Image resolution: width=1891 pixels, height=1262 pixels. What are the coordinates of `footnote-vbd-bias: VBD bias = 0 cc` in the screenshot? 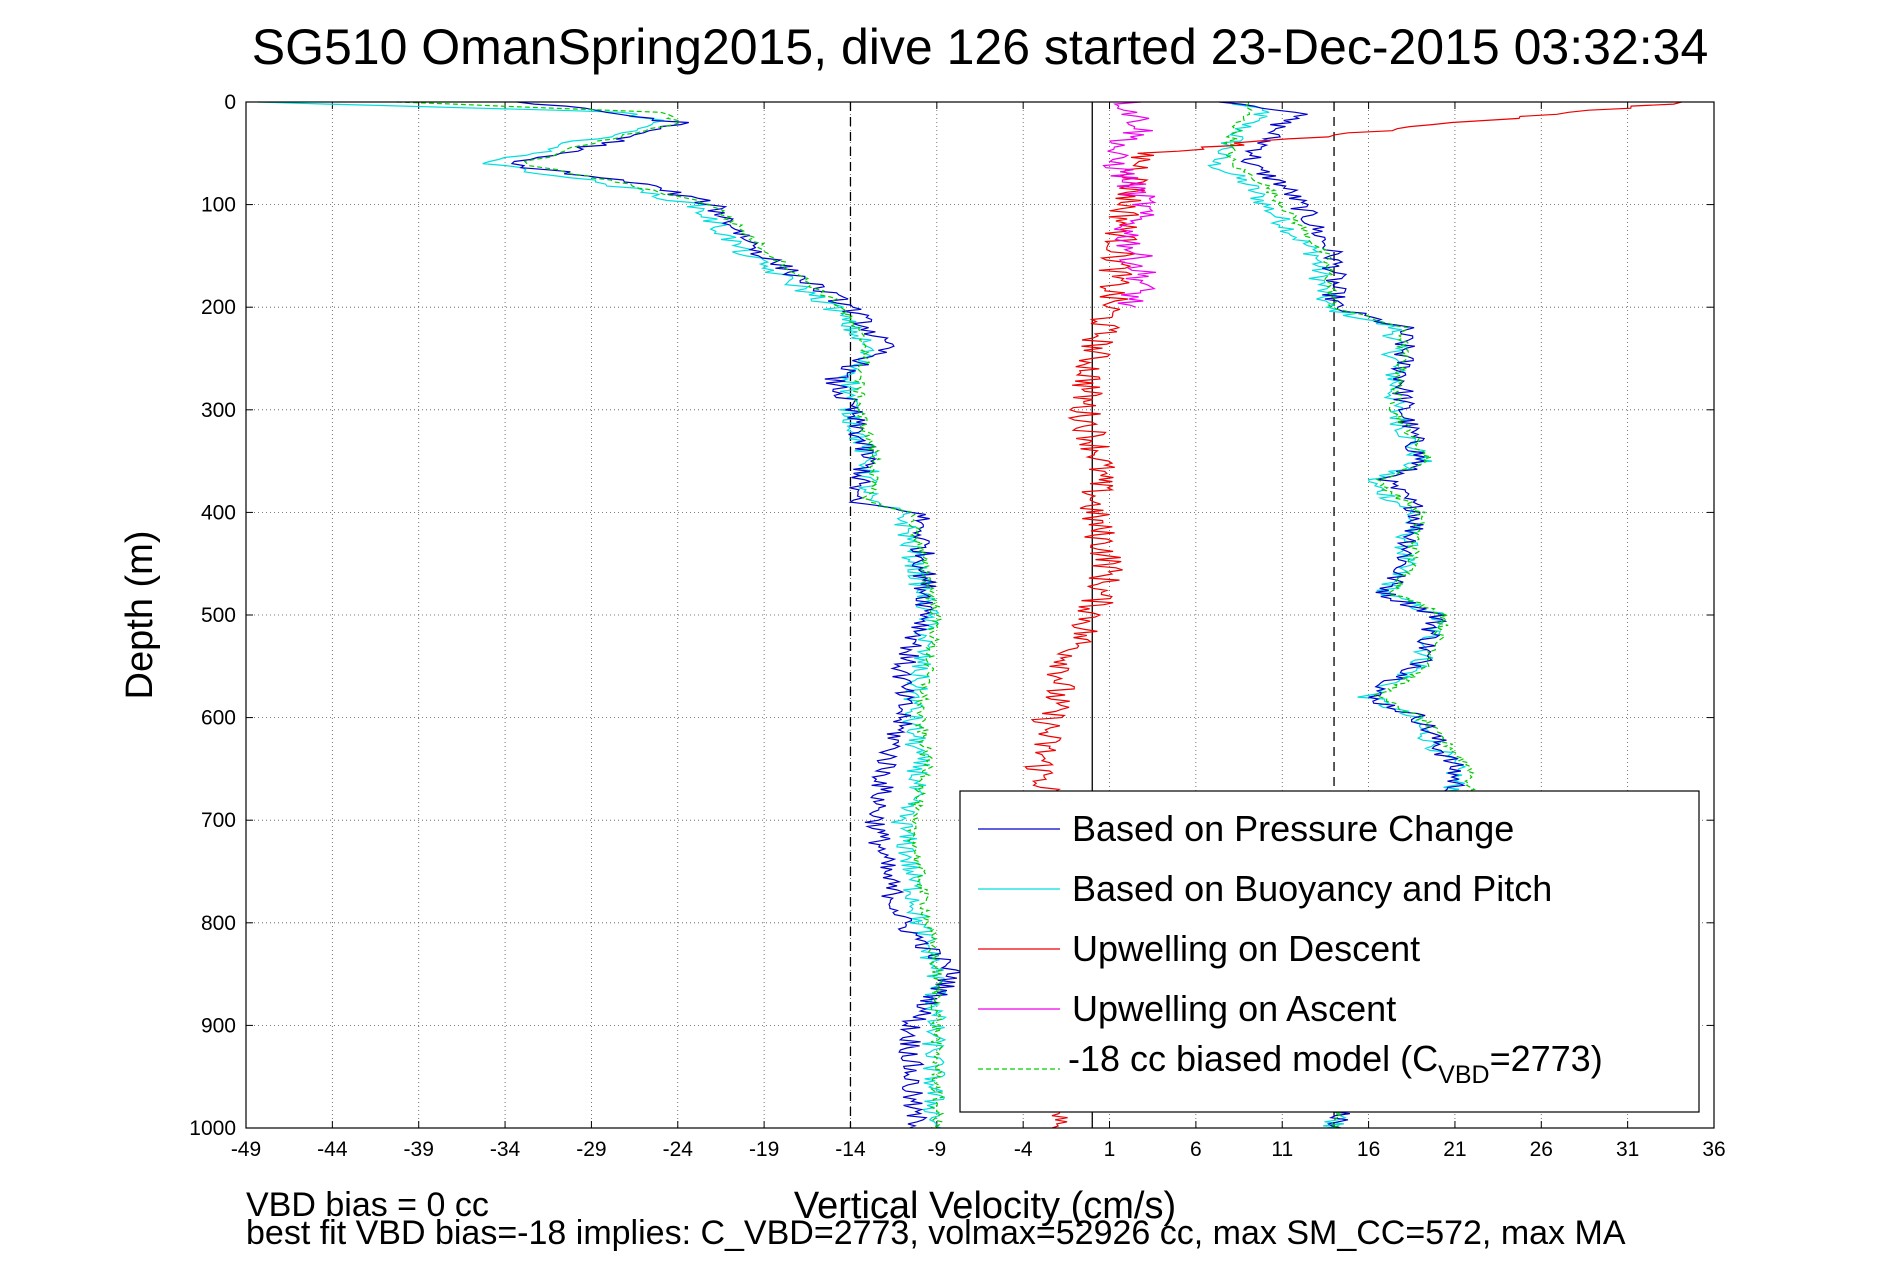 It's located at (367, 1205).